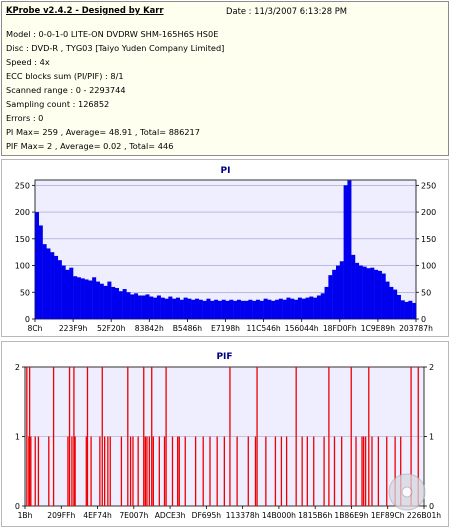  What do you see at coordinates (416, 328) in the screenshot?
I see `x-tick-label: 203787h` at bounding box center [416, 328].